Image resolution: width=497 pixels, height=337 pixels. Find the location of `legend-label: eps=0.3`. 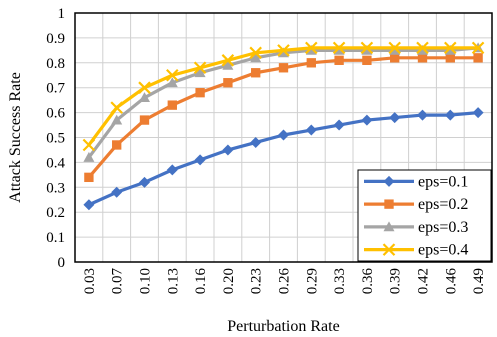

legend-label: eps=0.3 is located at coordinates (443, 227).